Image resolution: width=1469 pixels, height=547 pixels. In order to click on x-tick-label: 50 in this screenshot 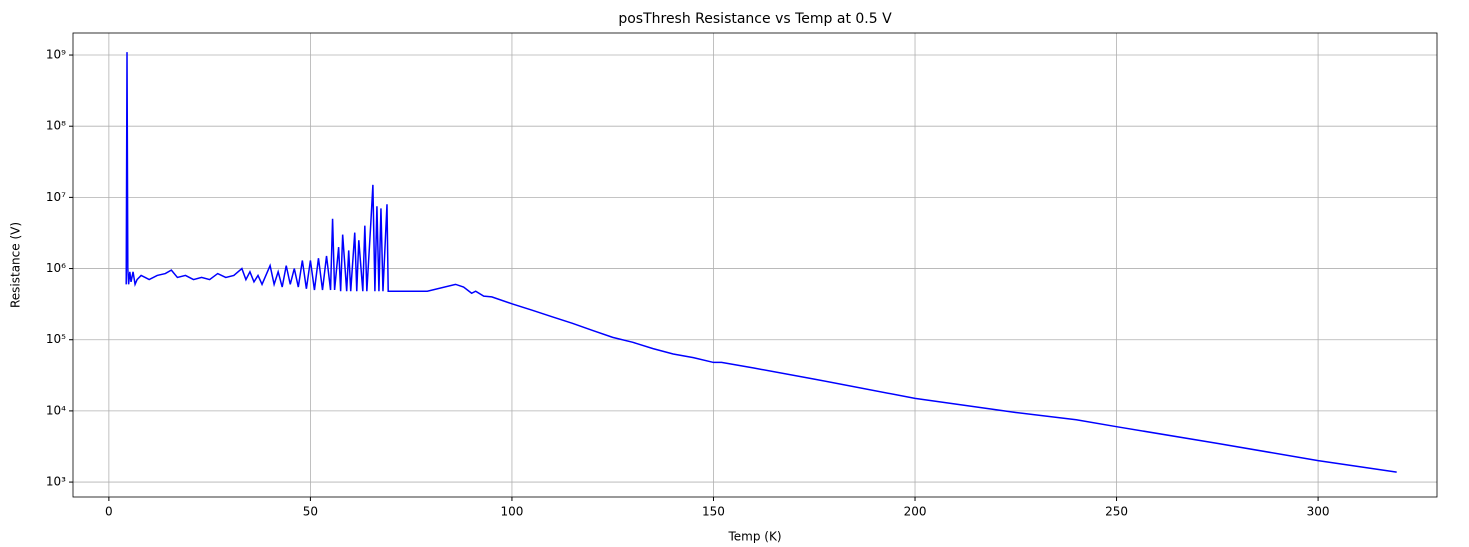, I will do `click(310, 512)`.